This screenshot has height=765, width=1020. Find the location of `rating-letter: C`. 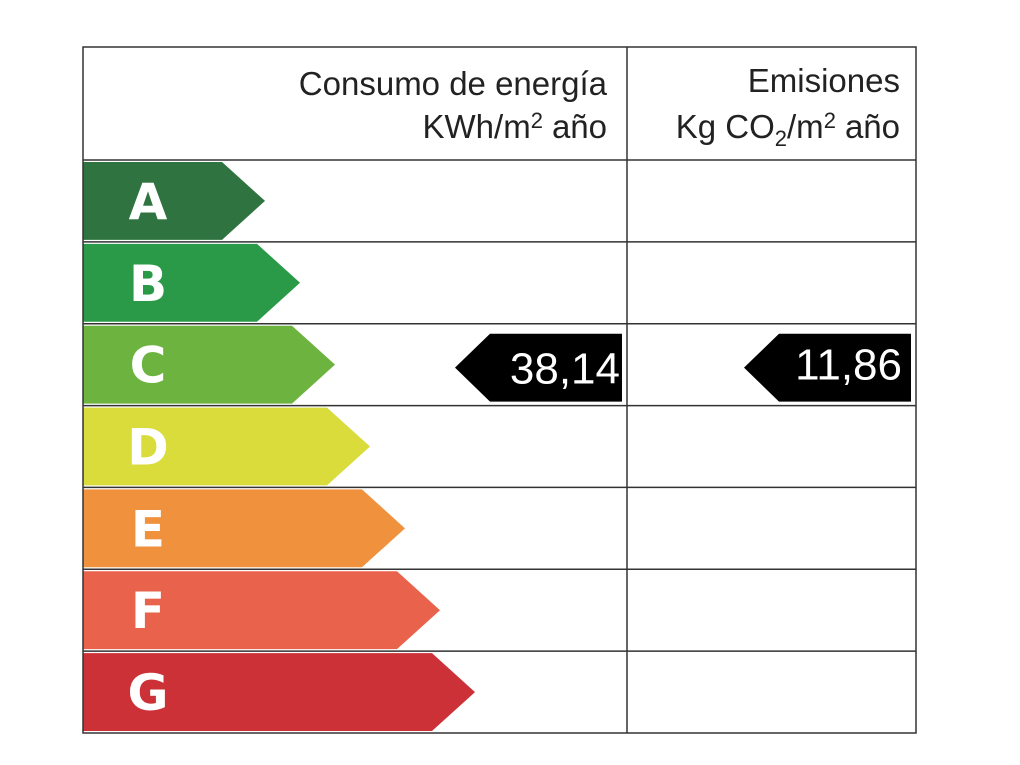

rating-letter: C is located at coordinates (148, 366).